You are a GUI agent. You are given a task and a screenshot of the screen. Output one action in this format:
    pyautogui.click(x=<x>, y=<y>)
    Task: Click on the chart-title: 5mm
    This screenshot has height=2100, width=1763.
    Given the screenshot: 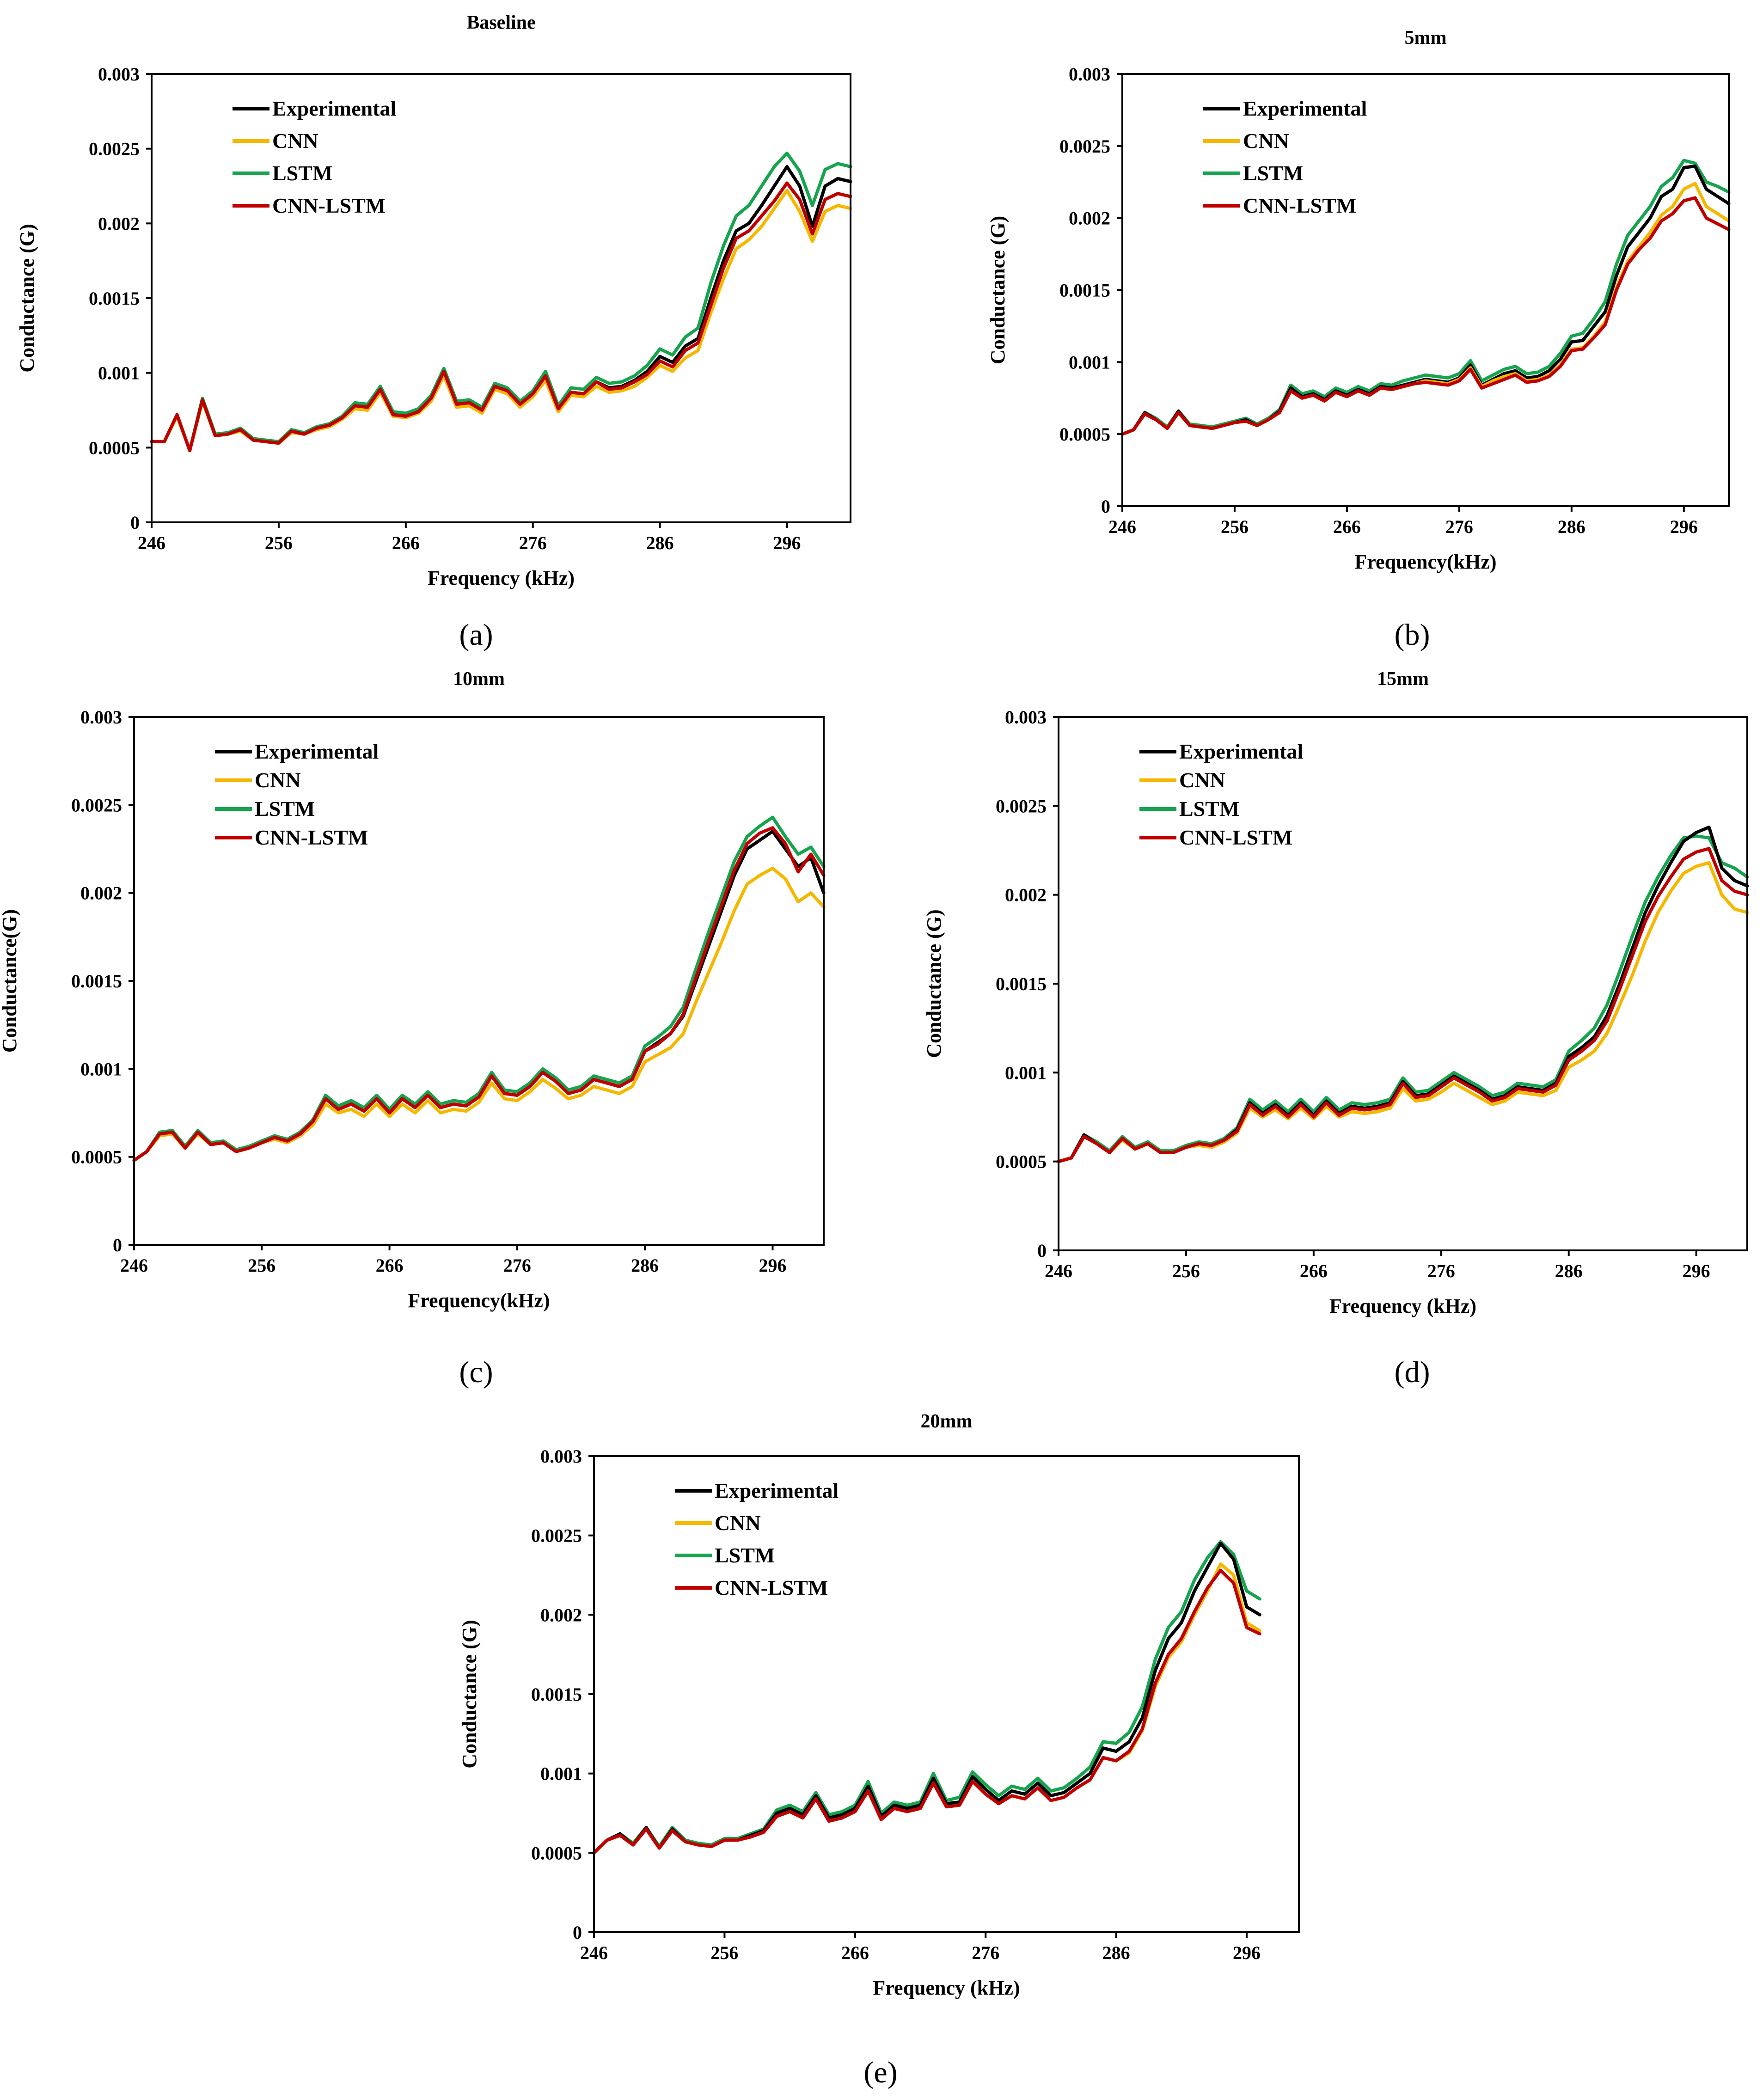 What is the action you would take?
    pyautogui.click(x=1426, y=38)
    